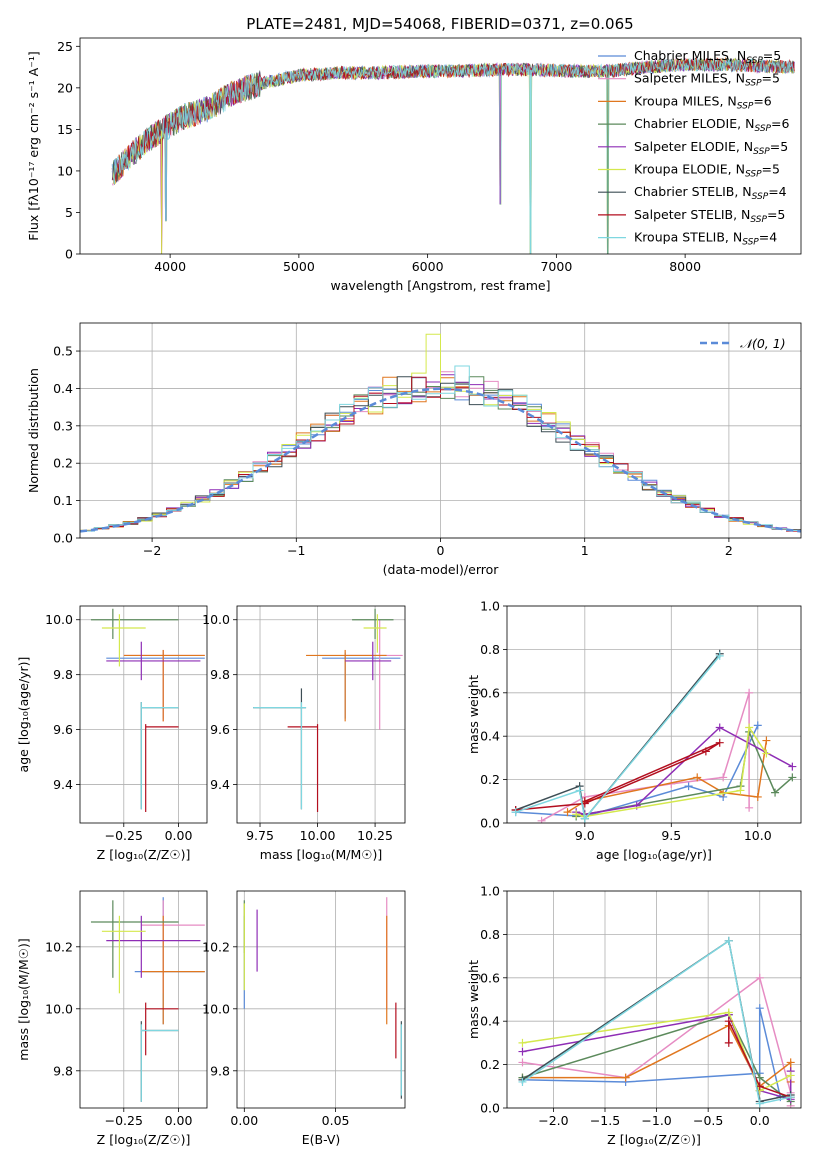 This screenshot has width=819, height=1174. What do you see at coordinates (585, 835) in the screenshot?
I see `x-tick-label: 9.0` at bounding box center [585, 835].